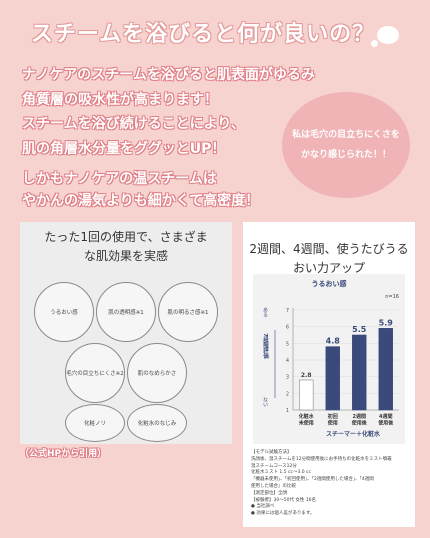  I want to click on note-line: 【被験者】30～50代 女性 16名, so click(284, 500).